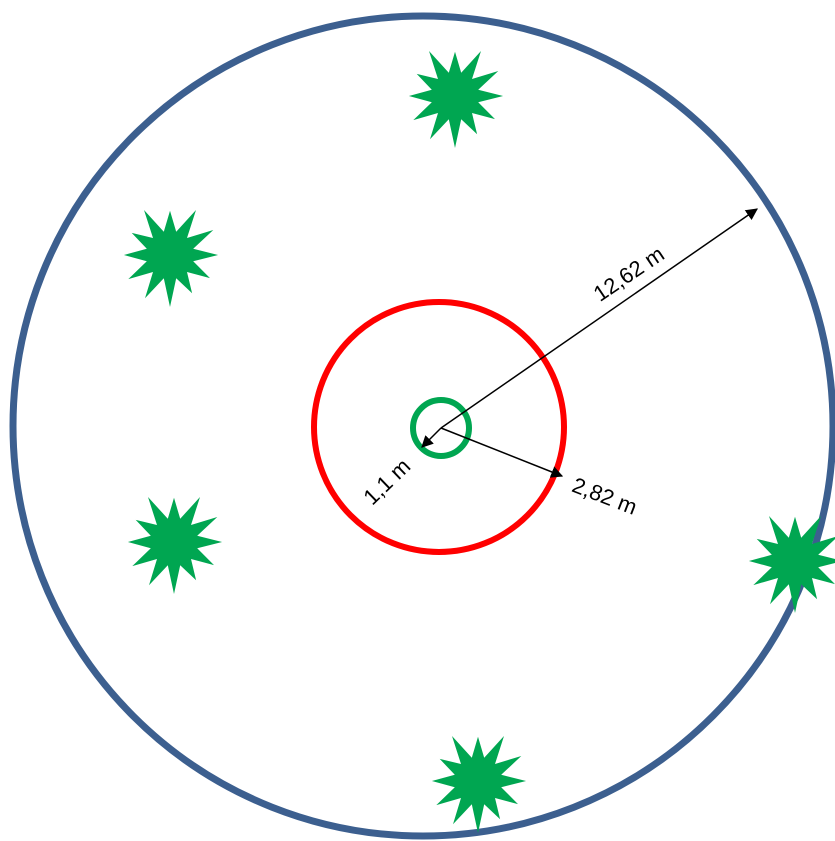  What do you see at coordinates (605, 495) in the screenshot?
I see `middle-radius-label: 2,82 m` at bounding box center [605, 495].